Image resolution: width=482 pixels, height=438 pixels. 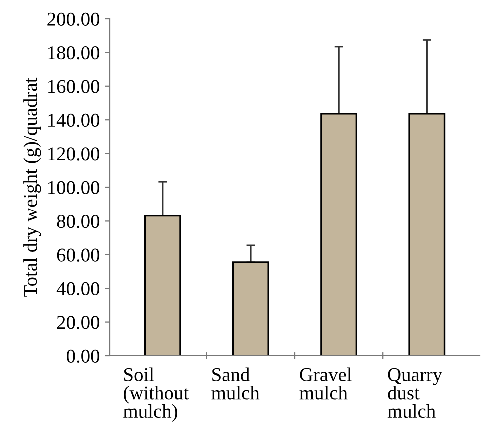 What do you see at coordinates (78, 221) in the screenshot?
I see `y-tick-label: 80.00` at bounding box center [78, 221].